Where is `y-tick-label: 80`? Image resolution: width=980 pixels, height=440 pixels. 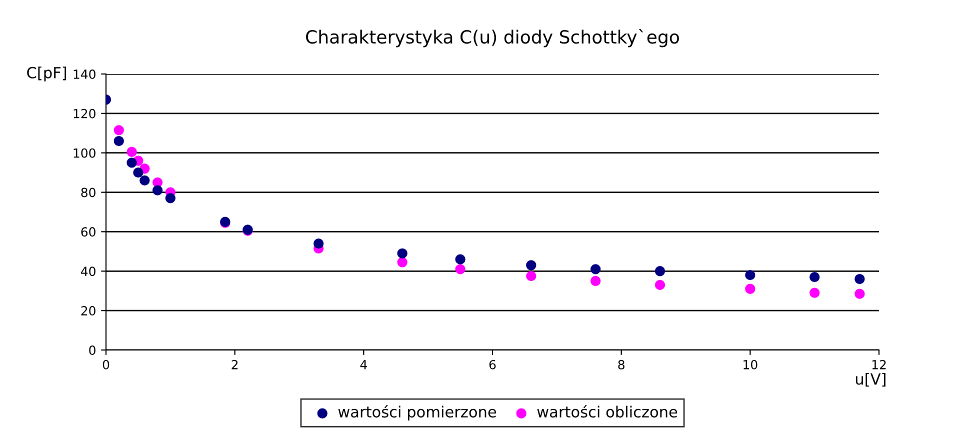
y-tick-label: 80 is located at coordinates (88, 193).